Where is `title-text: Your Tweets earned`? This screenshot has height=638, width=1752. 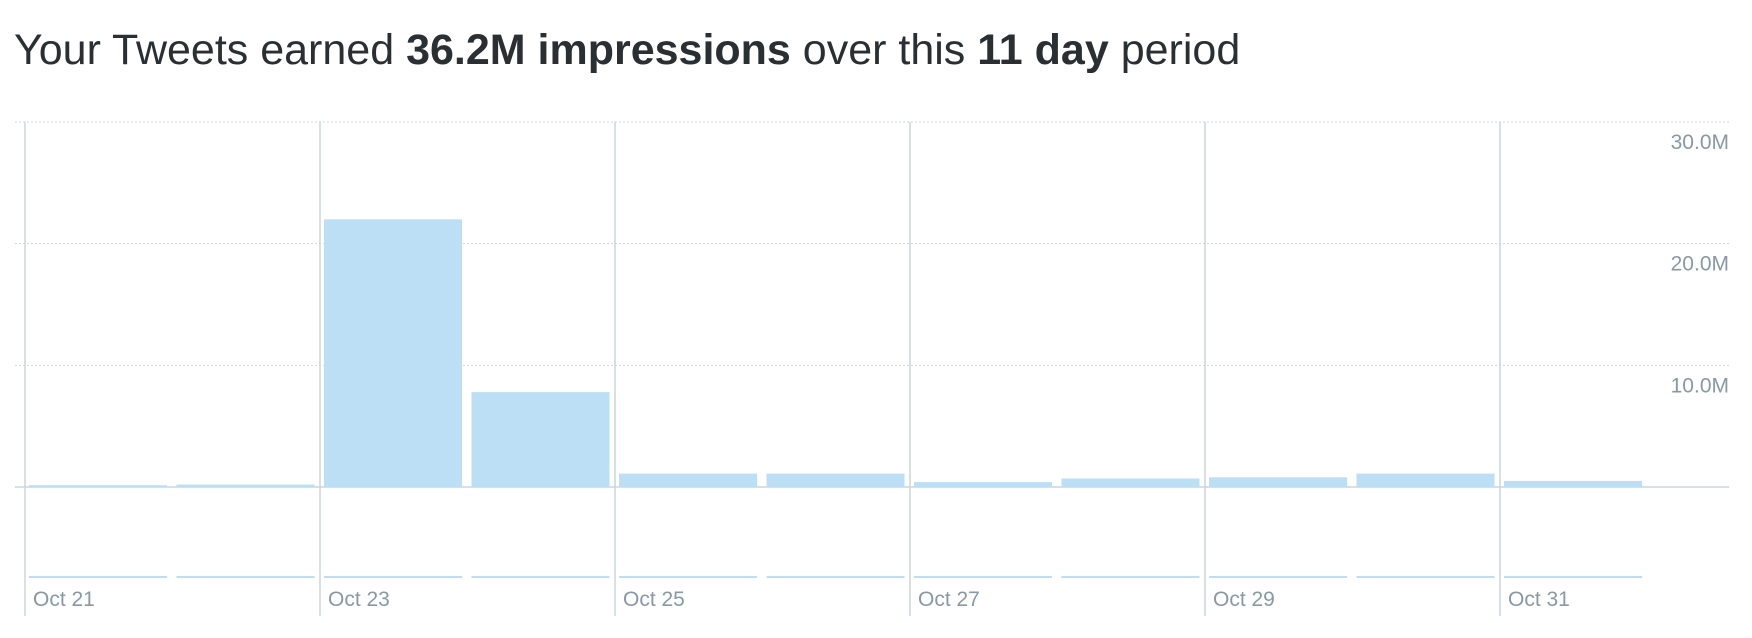 title-text: Your Tweets earned is located at coordinates (210, 50).